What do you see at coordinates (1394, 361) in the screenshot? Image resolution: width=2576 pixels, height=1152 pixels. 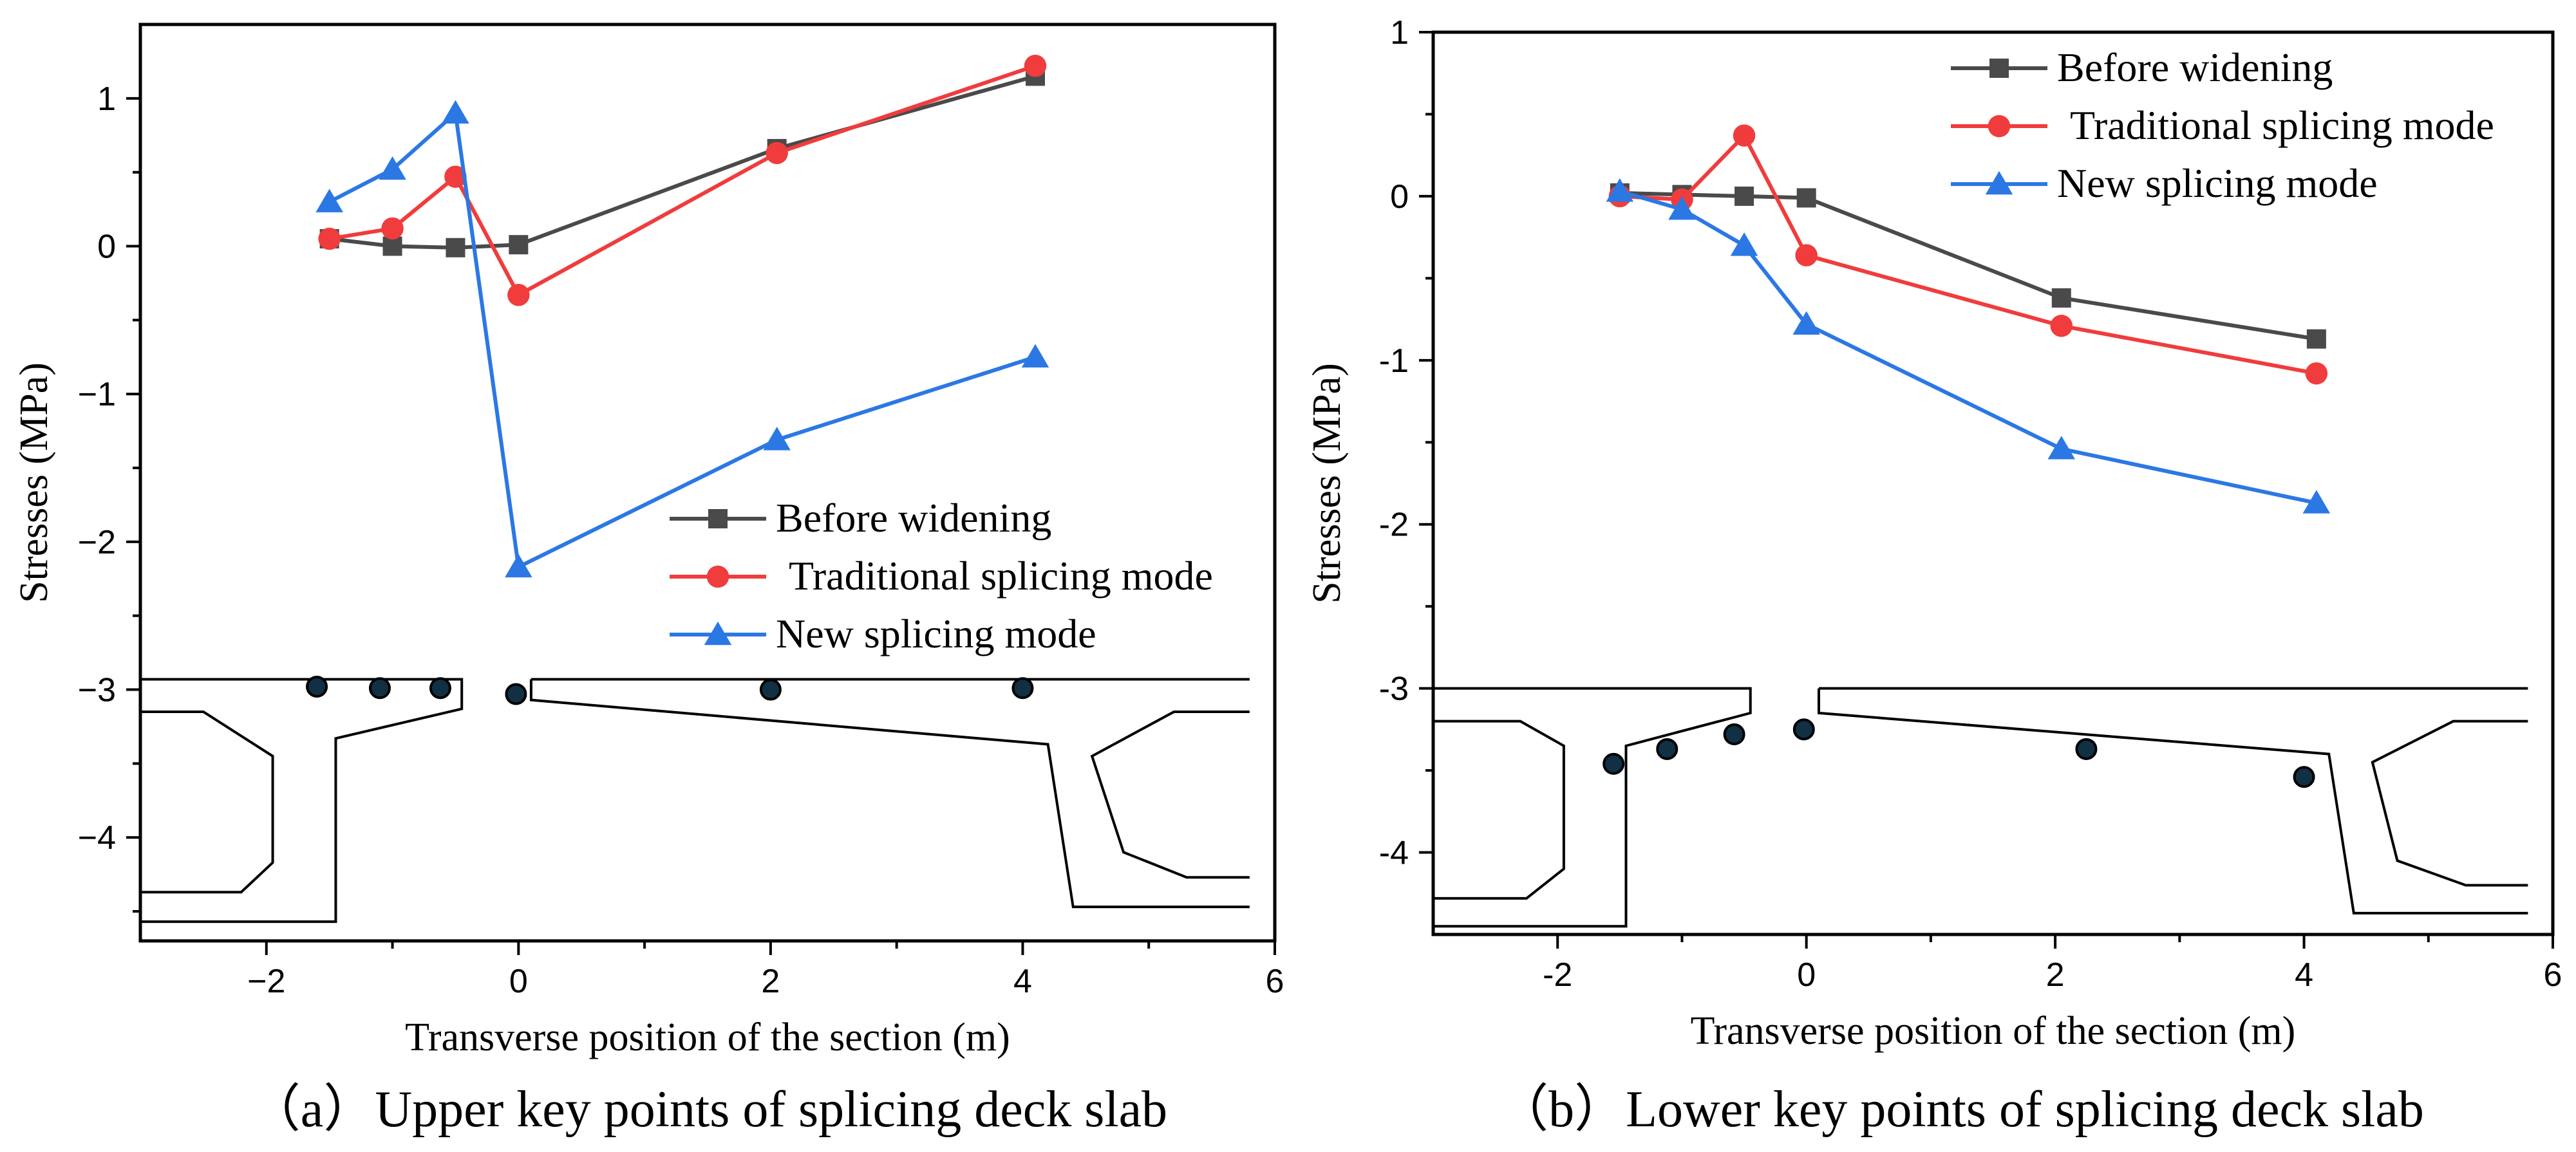 I see `y-tick-label: -1` at bounding box center [1394, 361].